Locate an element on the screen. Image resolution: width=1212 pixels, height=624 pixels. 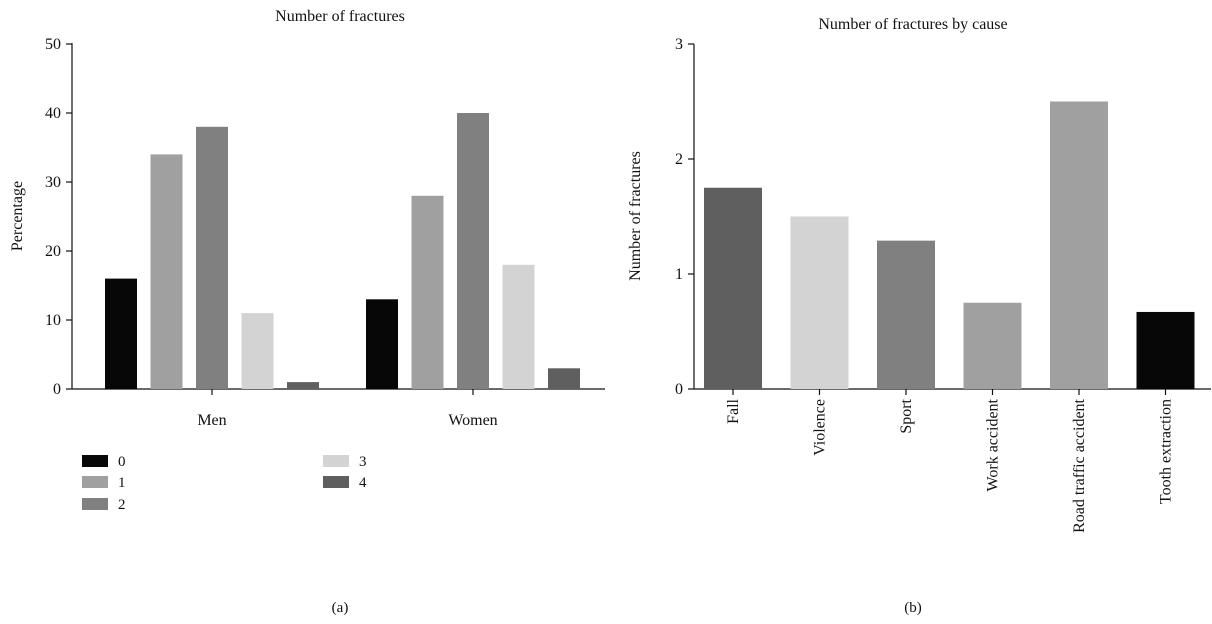
x-tick-label-road-traffic-accident: Road traffic accident is located at coordinates (1079, 465).